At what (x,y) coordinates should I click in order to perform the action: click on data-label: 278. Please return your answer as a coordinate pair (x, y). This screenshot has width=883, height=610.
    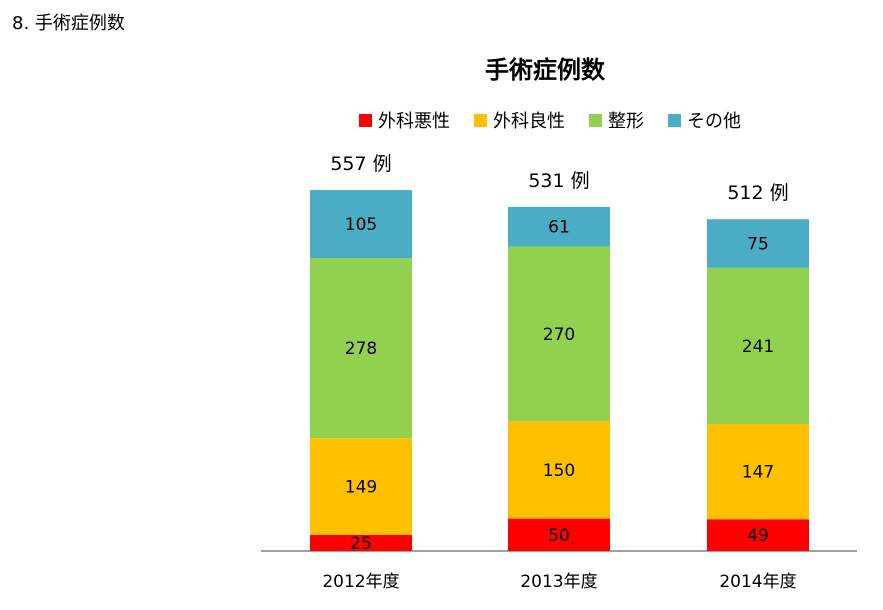
    Looking at the image, I should click on (361, 349).